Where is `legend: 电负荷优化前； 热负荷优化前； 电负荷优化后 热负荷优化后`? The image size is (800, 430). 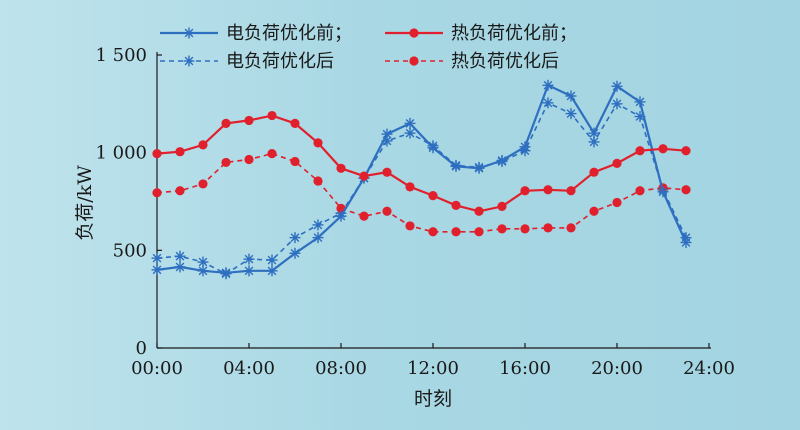
legend: 电负荷优化前； 热负荷优化前； 电负荷优化后 热负荷优化后 is located at coordinates (368, 47).